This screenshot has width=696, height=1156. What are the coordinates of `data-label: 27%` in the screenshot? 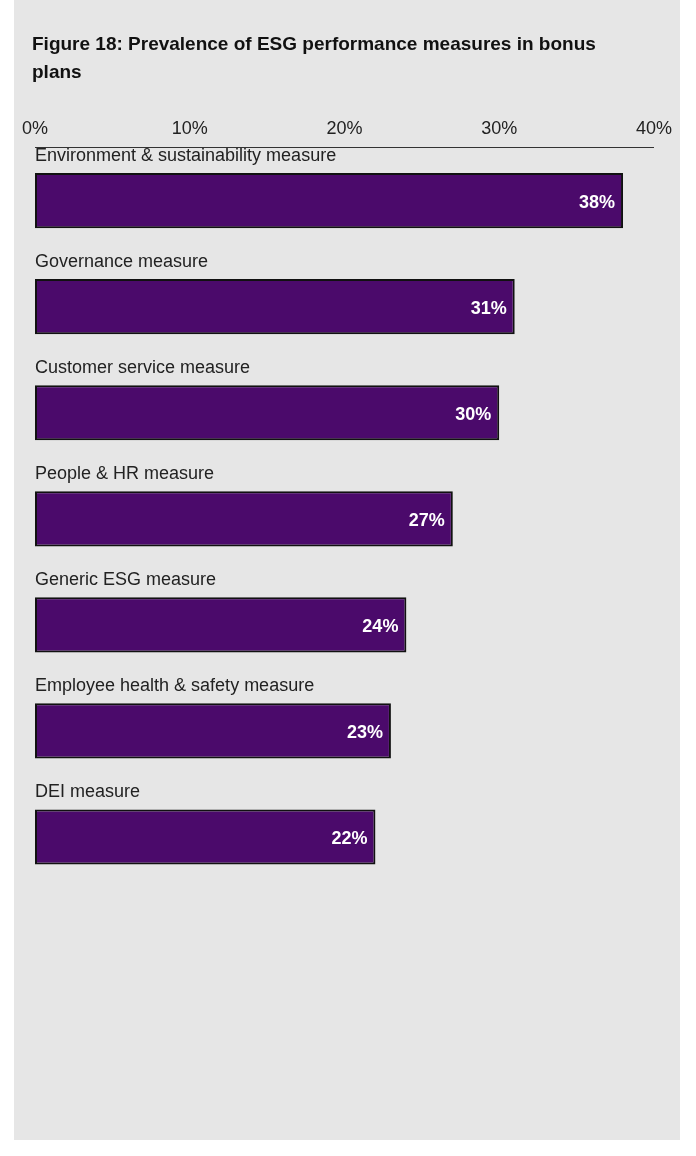 It's located at (426, 519).